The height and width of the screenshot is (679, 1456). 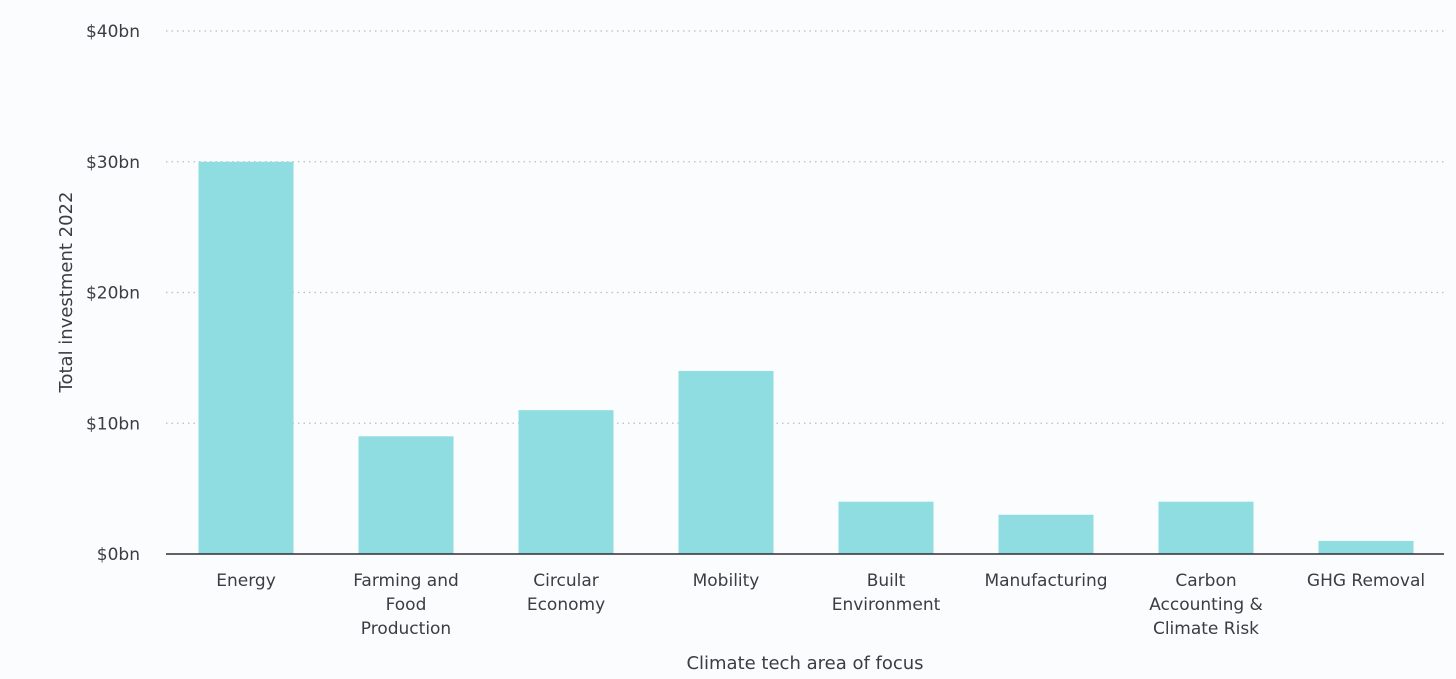 I want to click on y-tick-label-2: $20bn, so click(x=113, y=294).